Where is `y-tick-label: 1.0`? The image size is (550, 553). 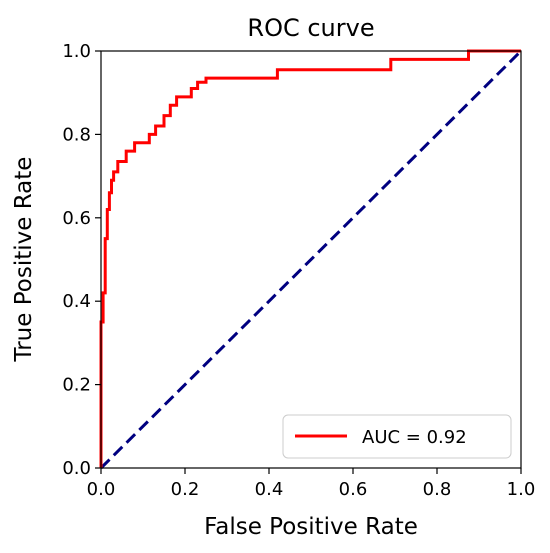 y-tick-label: 1.0 is located at coordinates (76, 51).